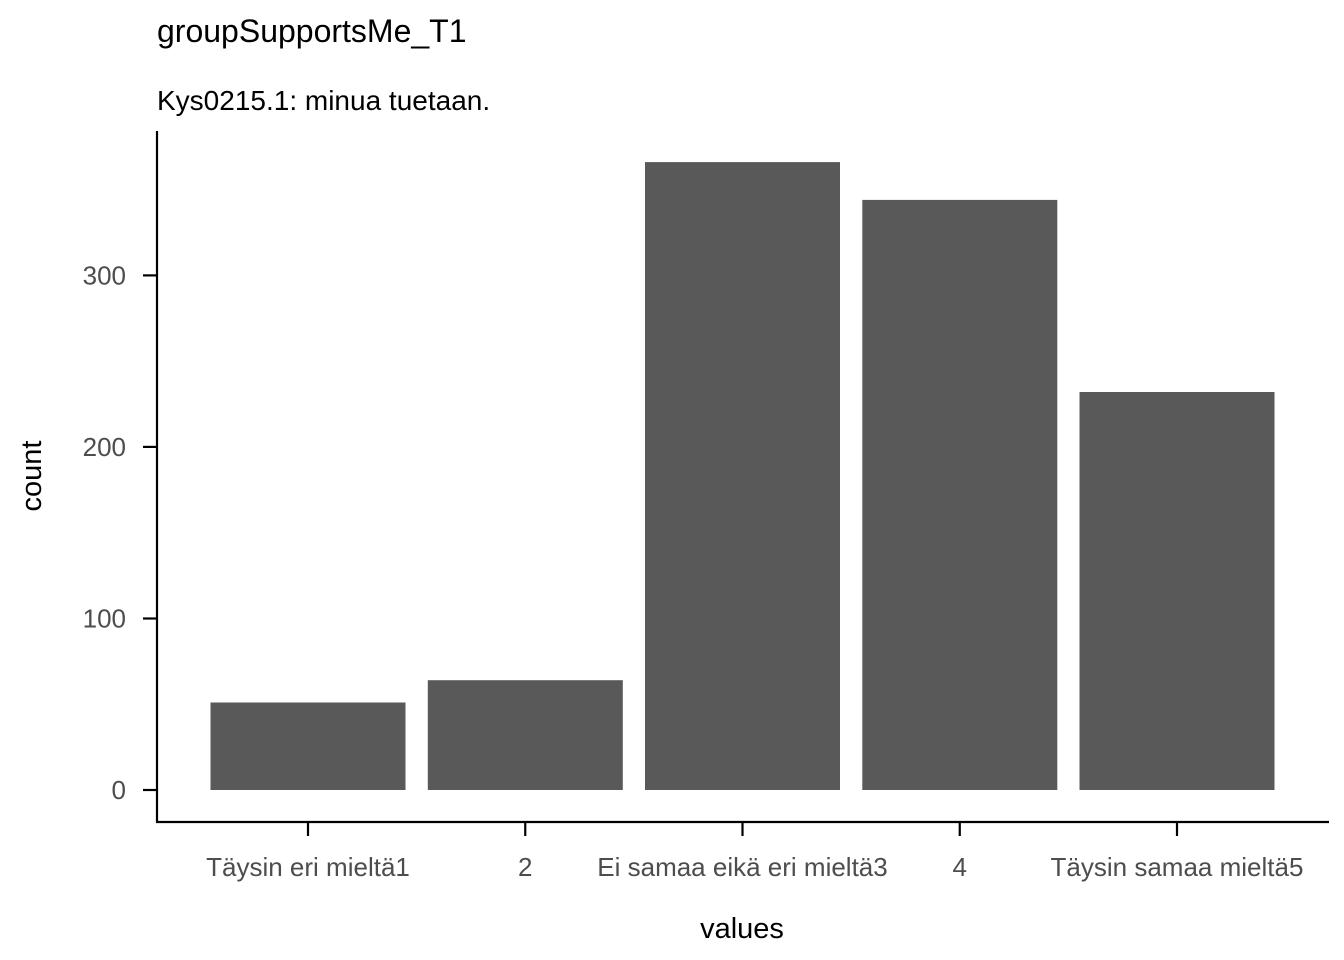  Describe the element at coordinates (312, 31) in the screenshot. I see `chart-title: groupSupportsMe_T1` at that location.